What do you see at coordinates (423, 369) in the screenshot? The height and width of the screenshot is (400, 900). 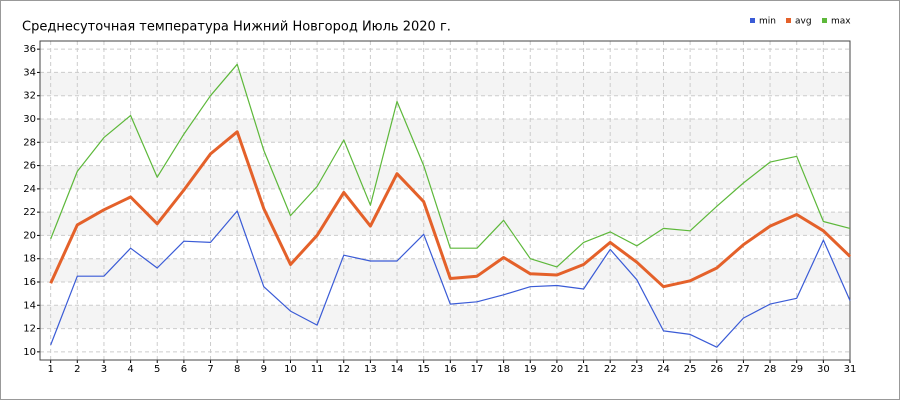 I see `x-tick-label: 15` at bounding box center [423, 369].